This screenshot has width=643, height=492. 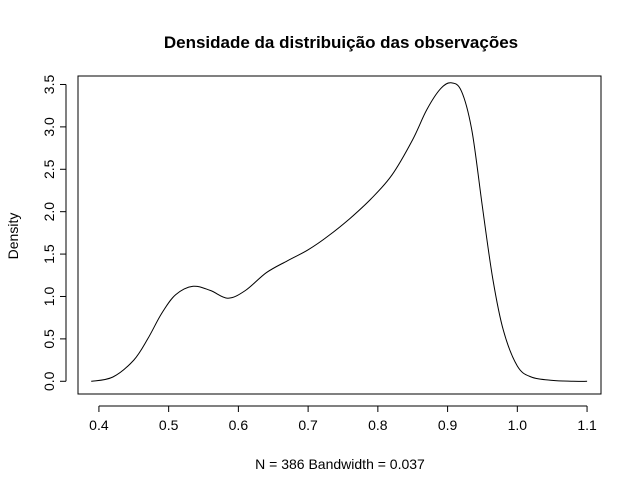 What do you see at coordinates (587, 425) in the screenshot?
I see `x-tick-label: 1.1` at bounding box center [587, 425].